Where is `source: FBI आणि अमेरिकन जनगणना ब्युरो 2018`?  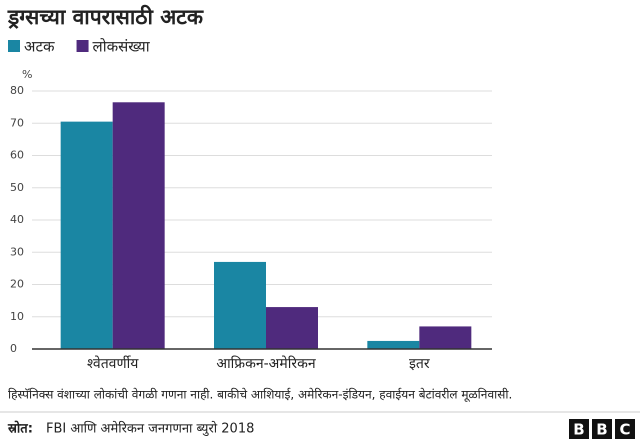
source: FBI आणि अमेरिकन जनगणना ब्युरो 2018 is located at coordinates (150, 429).